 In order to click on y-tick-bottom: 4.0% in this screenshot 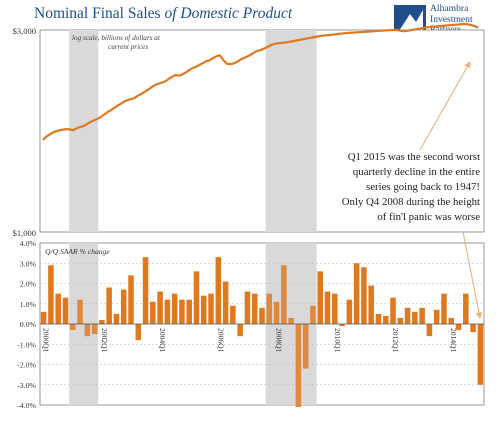, I will do `click(28, 243)`.